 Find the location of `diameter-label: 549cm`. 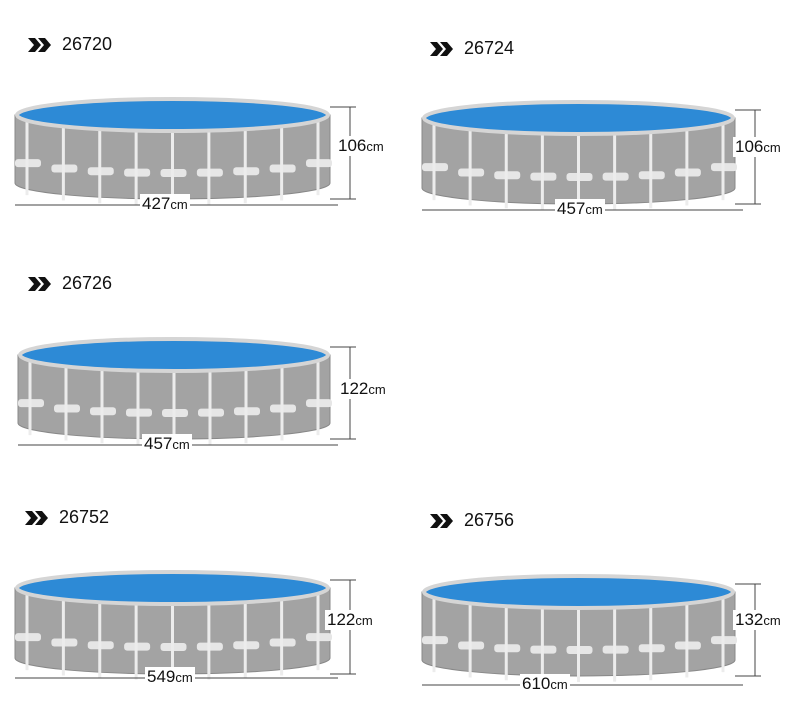

diameter-label: 549cm is located at coordinates (170, 677).